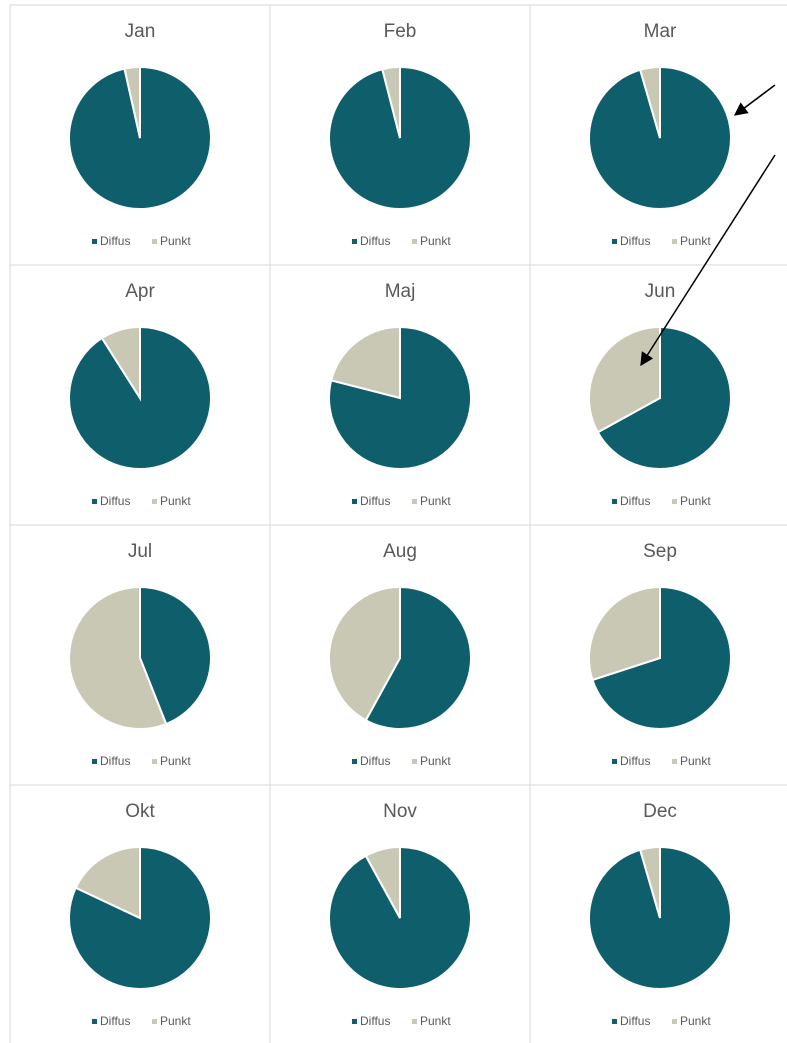 The height and width of the screenshot is (1043, 787). What do you see at coordinates (140, 551) in the screenshot?
I see `chart-title: Jul` at bounding box center [140, 551].